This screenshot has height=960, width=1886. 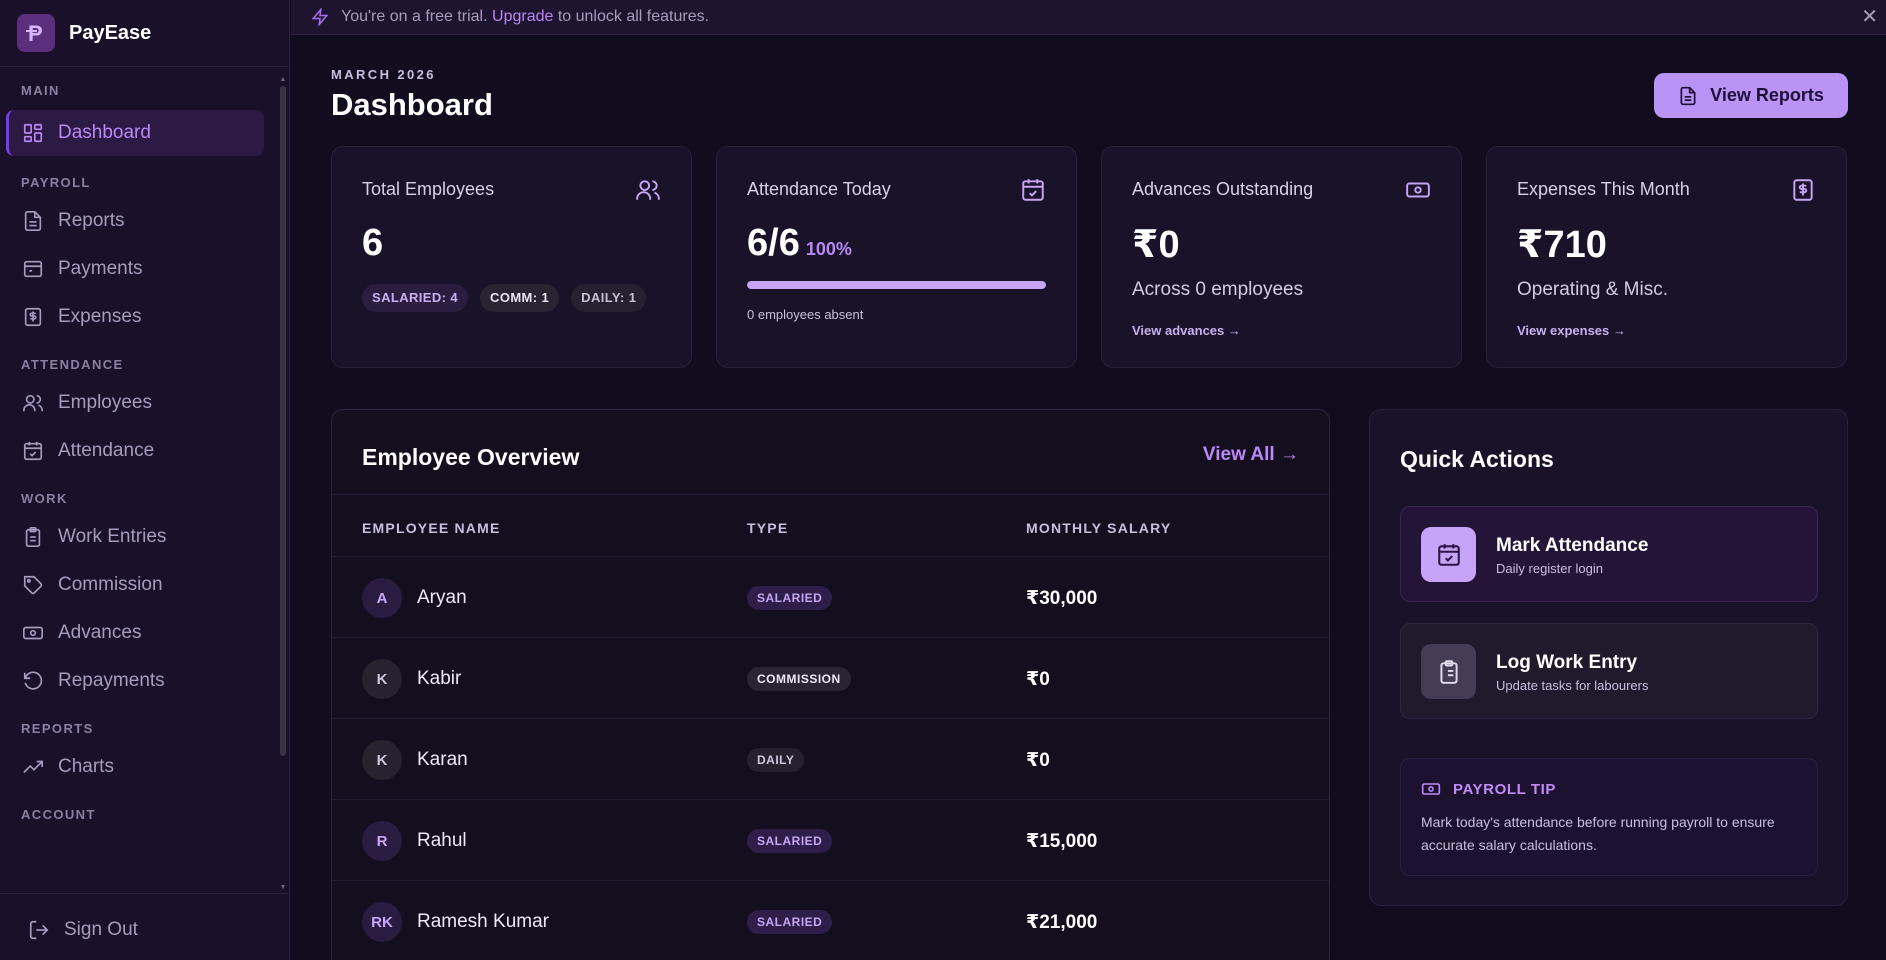 I want to click on sidebar-item-charts: Charts, so click(x=135, y=767).